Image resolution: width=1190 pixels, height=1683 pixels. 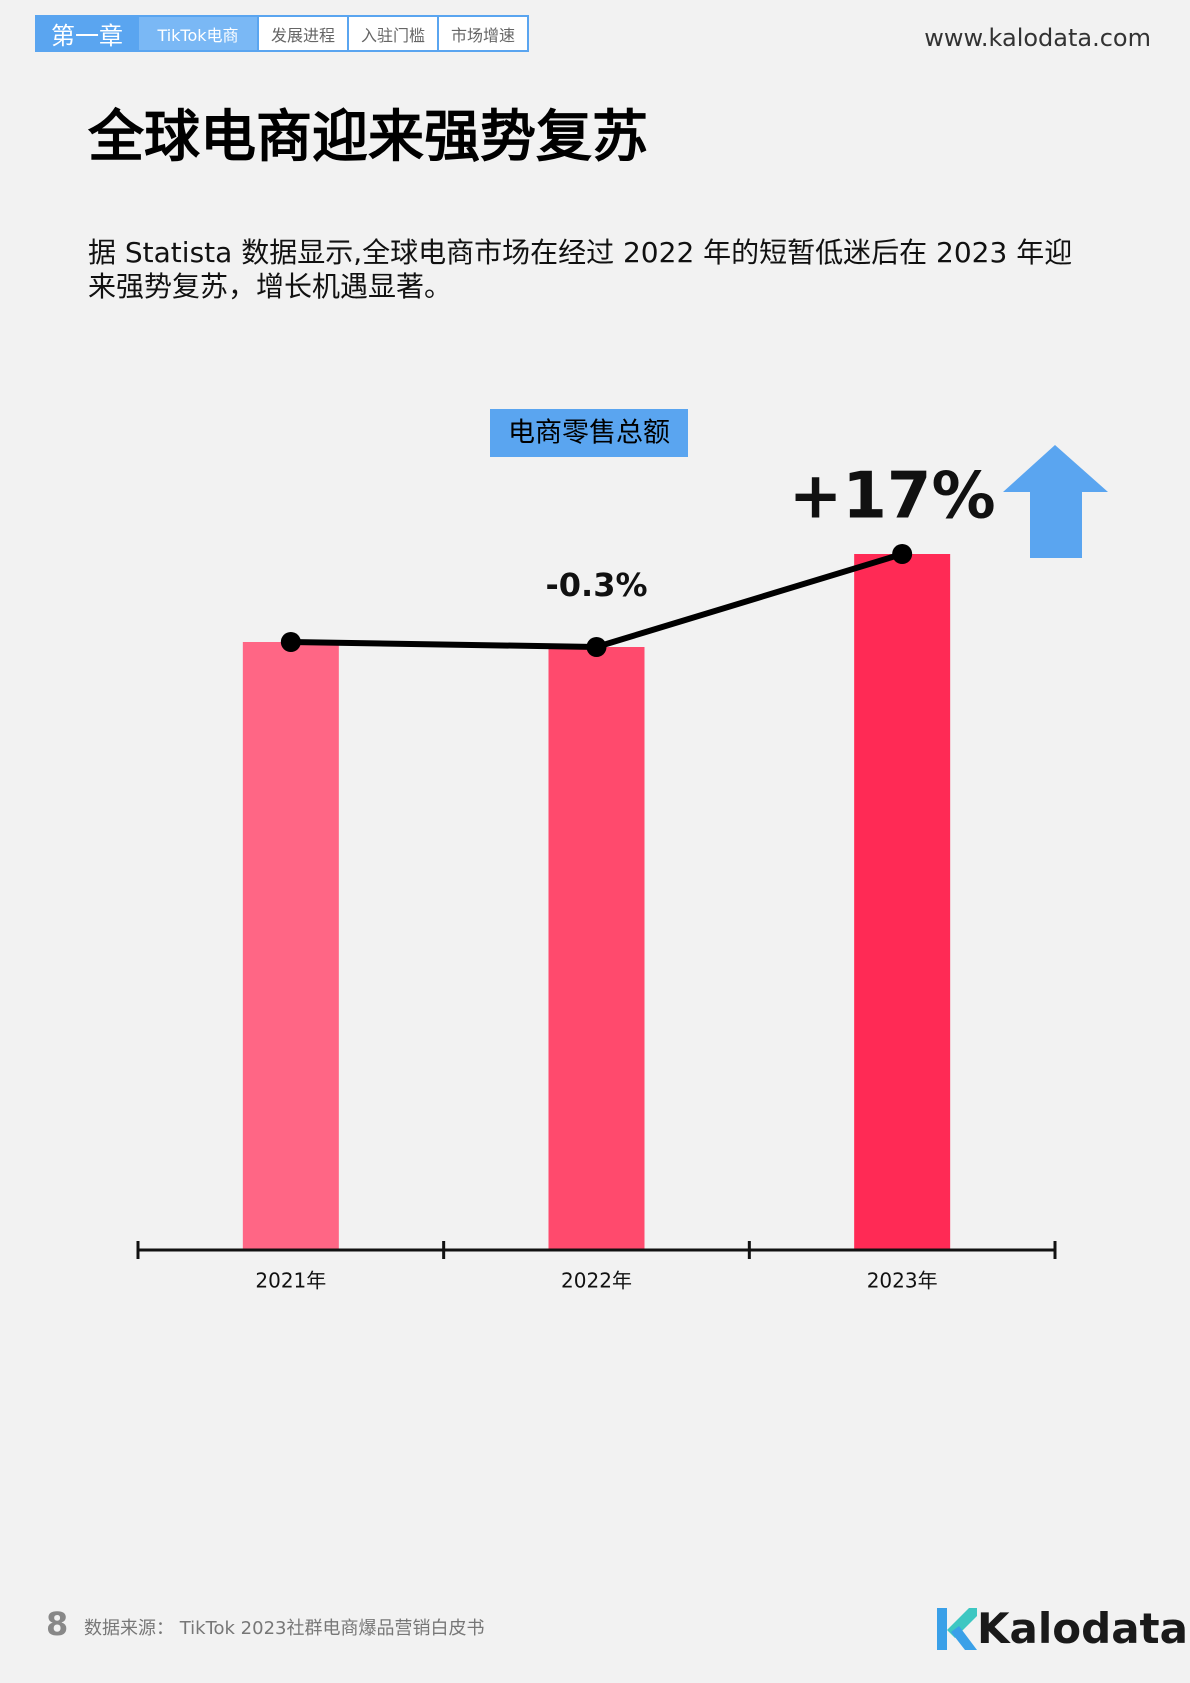 I want to click on x-tick-label: 2023年, so click(x=902, y=1281).